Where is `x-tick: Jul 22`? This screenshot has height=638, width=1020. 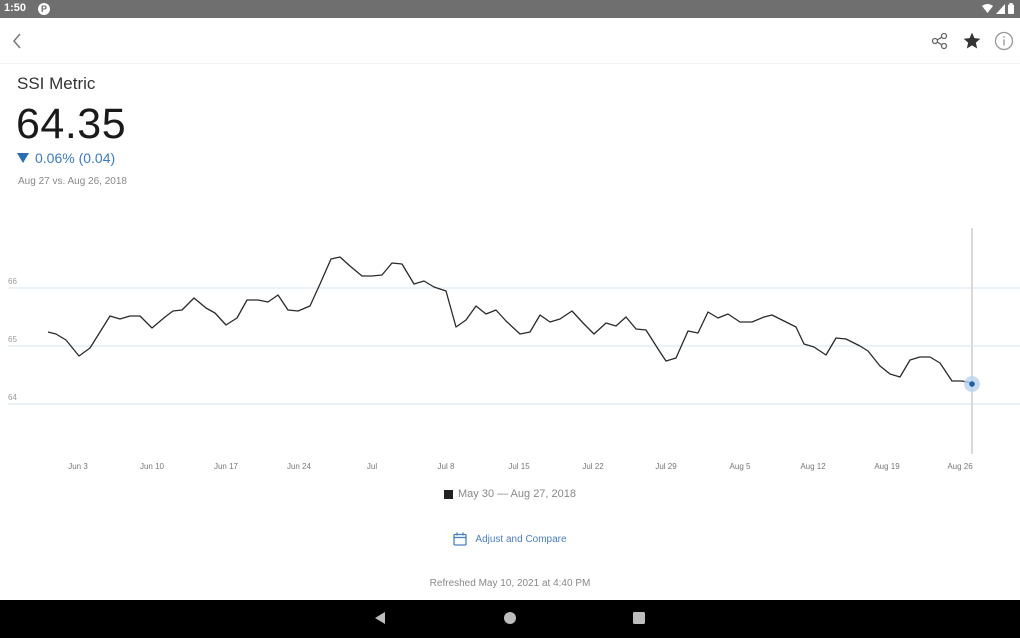
x-tick: Jul 22 is located at coordinates (593, 466).